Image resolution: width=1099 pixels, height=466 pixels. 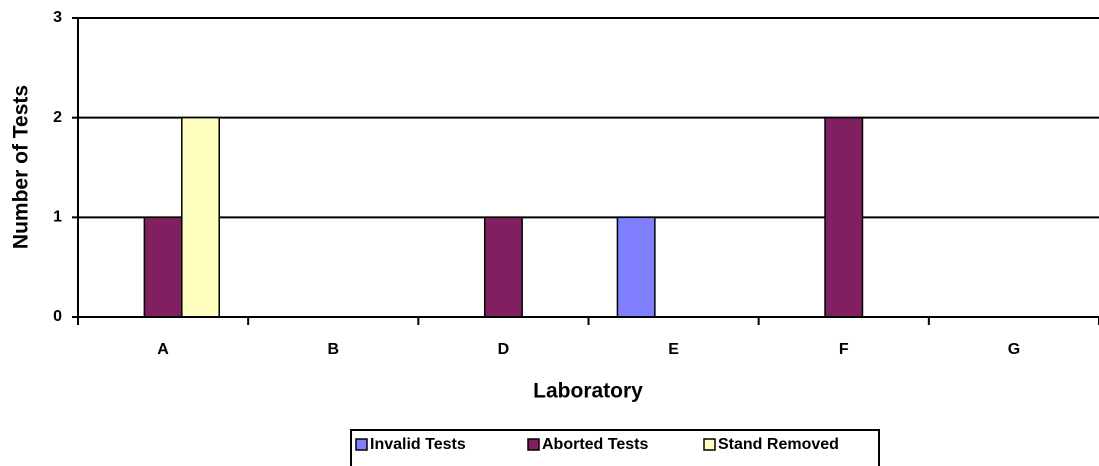 What do you see at coordinates (57, 17) in the screenshot?
I see `y-tick-label: 3` at bounding box center [57, 17].